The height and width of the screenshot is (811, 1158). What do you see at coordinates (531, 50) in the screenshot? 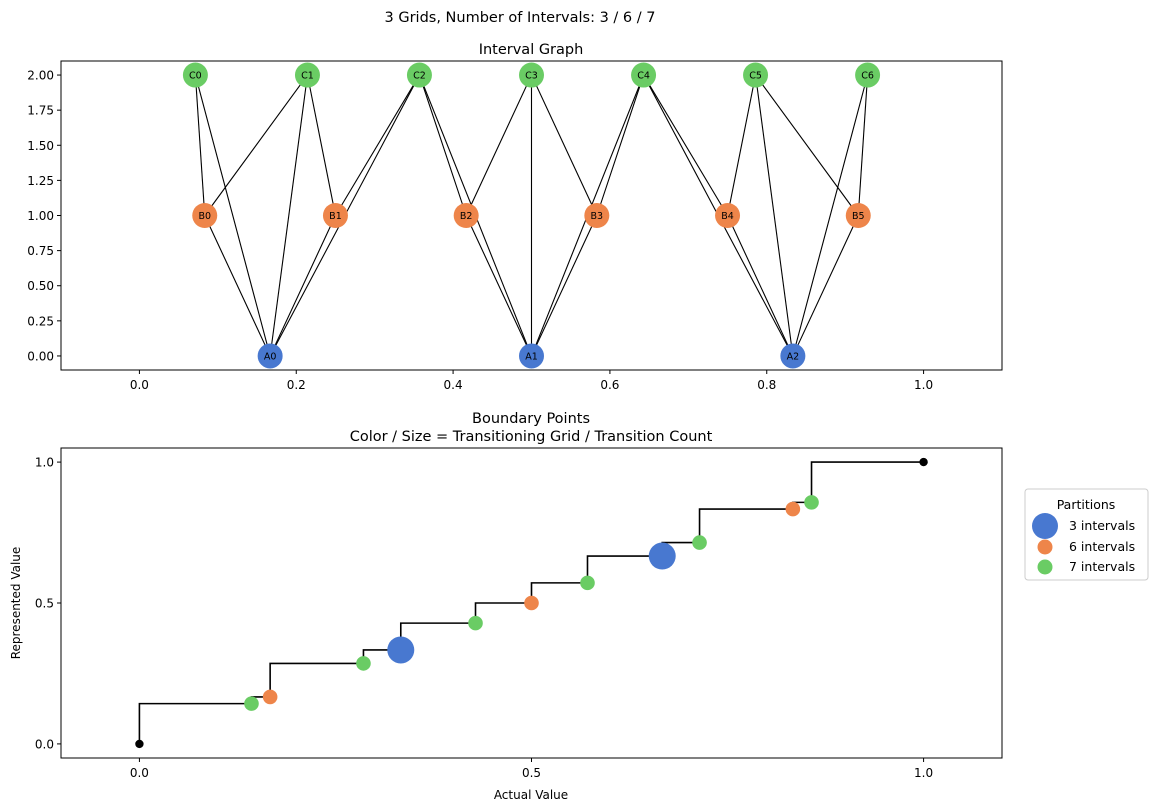
I see `interval-graph-title: Interval Graph` at bounding box center [531, 50].